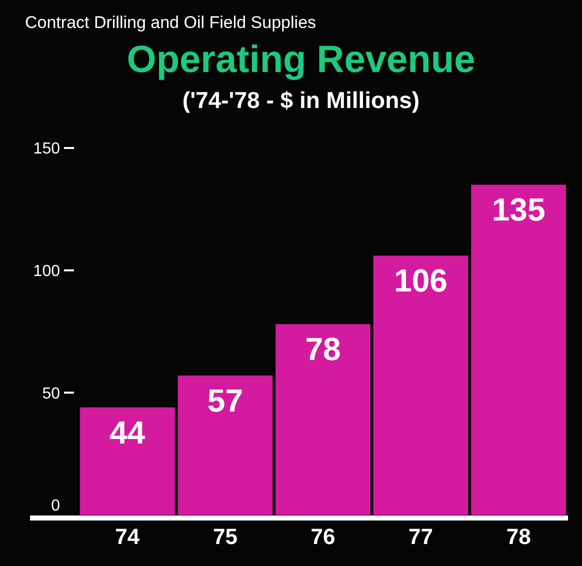  What do you see at coordinates (421, 280) in the screenshot?
I see `data-label: 106` at bounding box center [421, 280].